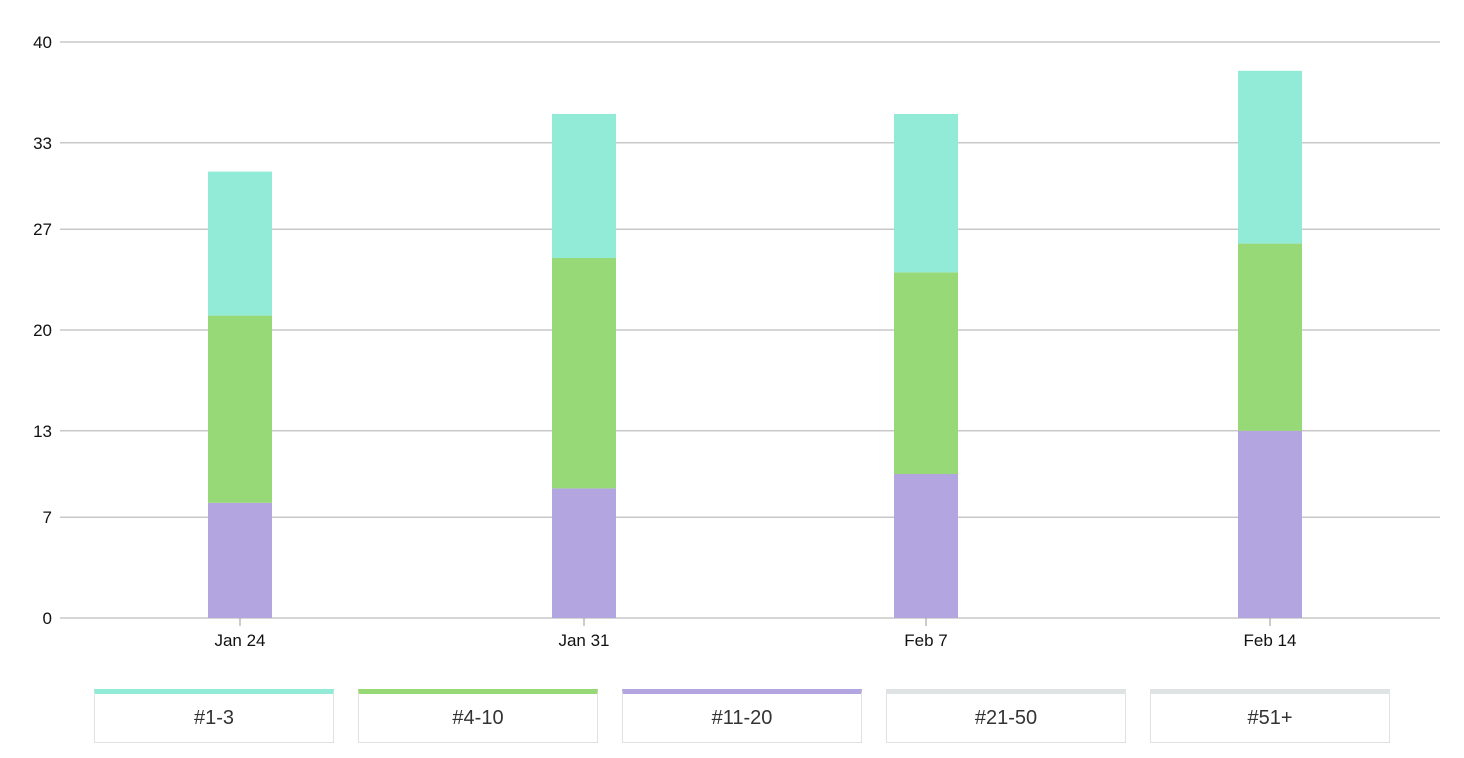  What do you see at coordinates (925, 640) in the screenshot?
I see `x-tick-label: Feb 7` at bounding box center [925, 640].